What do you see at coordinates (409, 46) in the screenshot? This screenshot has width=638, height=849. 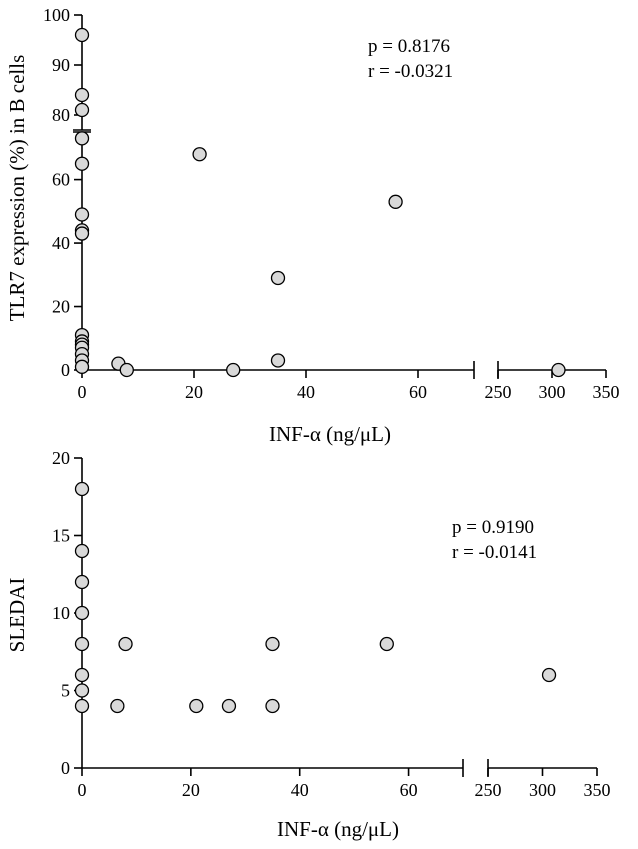 I see `p-value-annotation: p = 0.8176` at bounding box center [409, 46].